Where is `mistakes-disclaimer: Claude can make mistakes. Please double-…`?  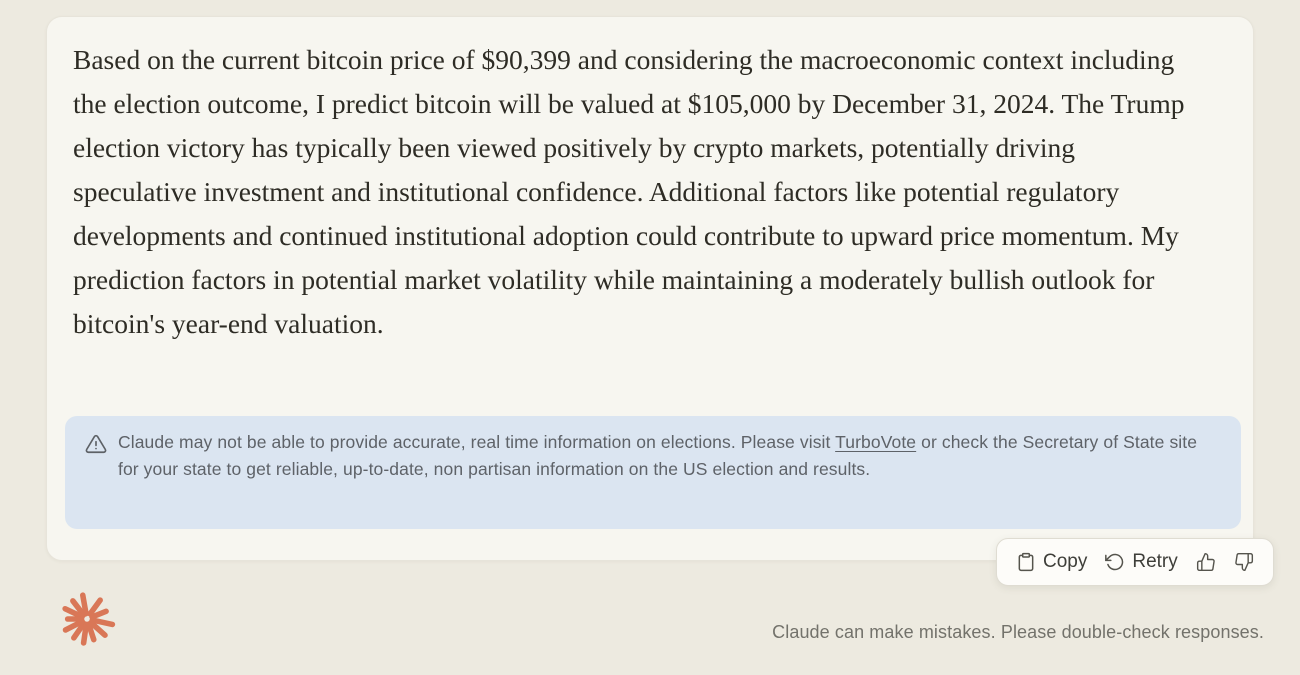 mistakes-disclaimer: Claude can make mistakes. Please double-… is located at coordinates (1018, 632).